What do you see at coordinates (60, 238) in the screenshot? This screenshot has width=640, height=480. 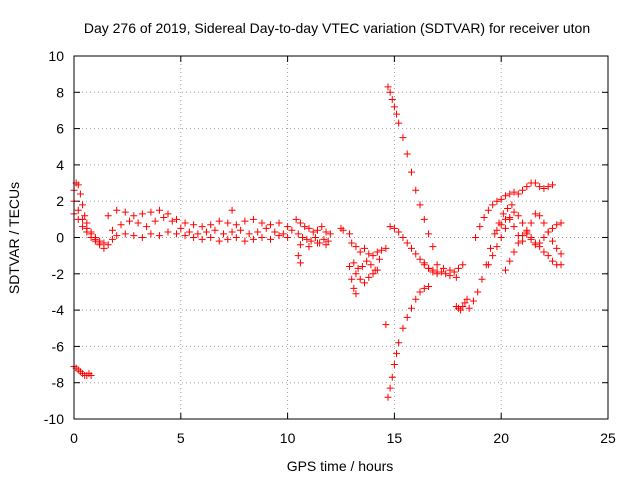 I see `y-tick-label: 0` at bounding box center [60, 238].